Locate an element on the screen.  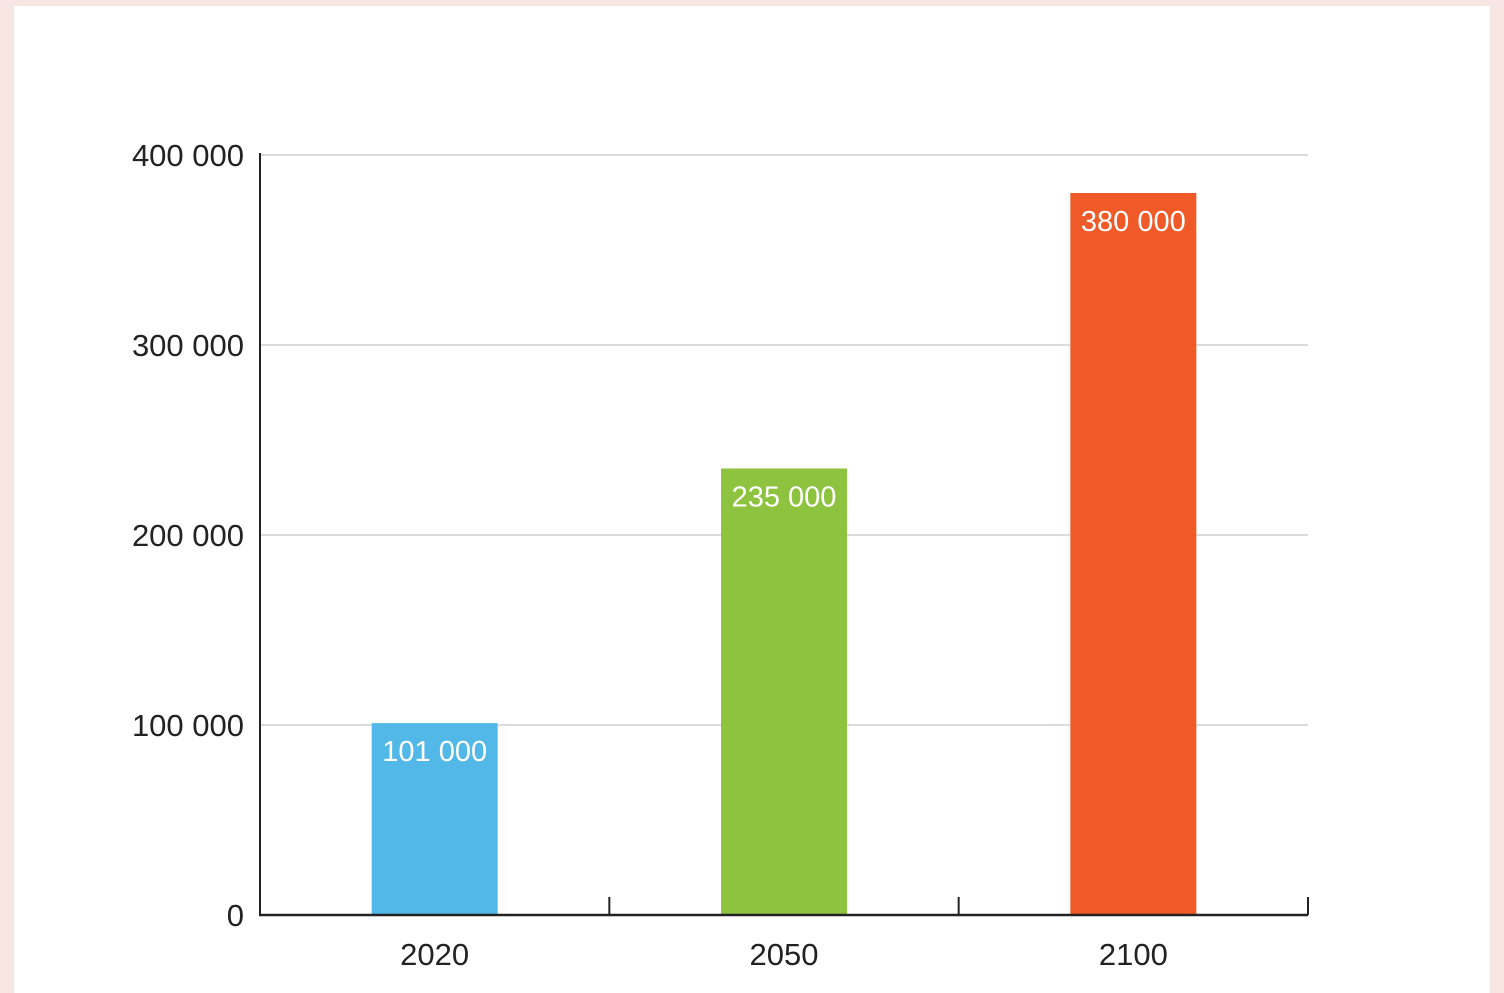
x-tick-label: 2100 is located at coordinates (1133, 954).